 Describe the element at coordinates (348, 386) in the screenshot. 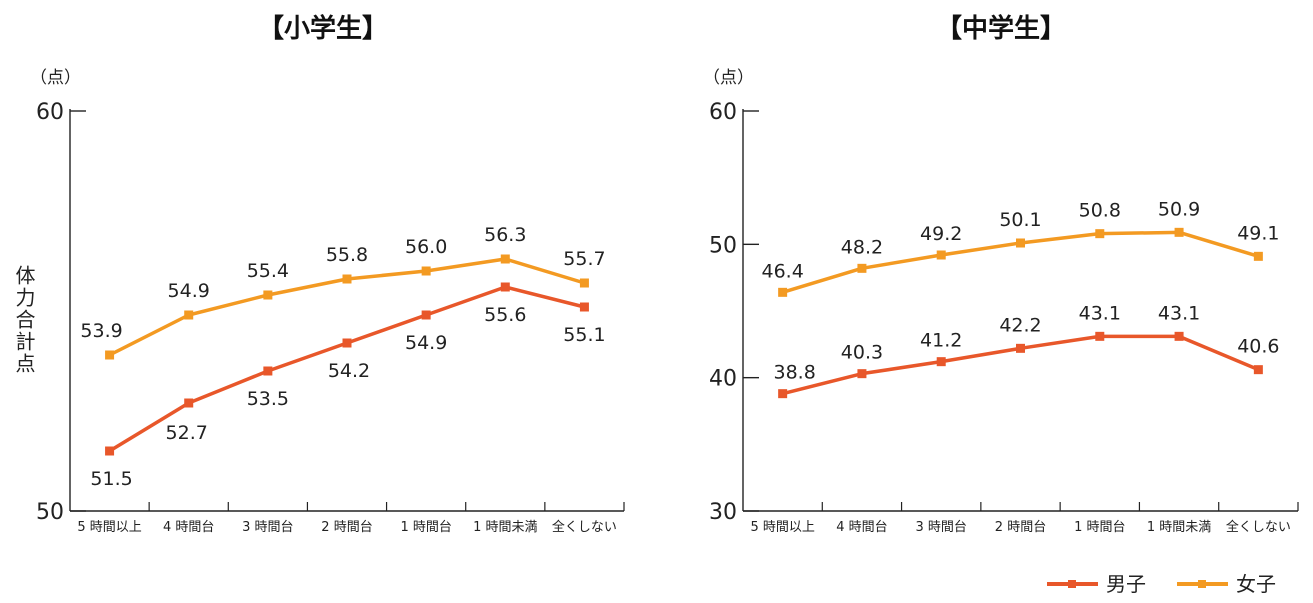

I see `series-boys-elementary: 51.5 52.7 53.5 54.2 54.9 55.6 55.1` at that location.